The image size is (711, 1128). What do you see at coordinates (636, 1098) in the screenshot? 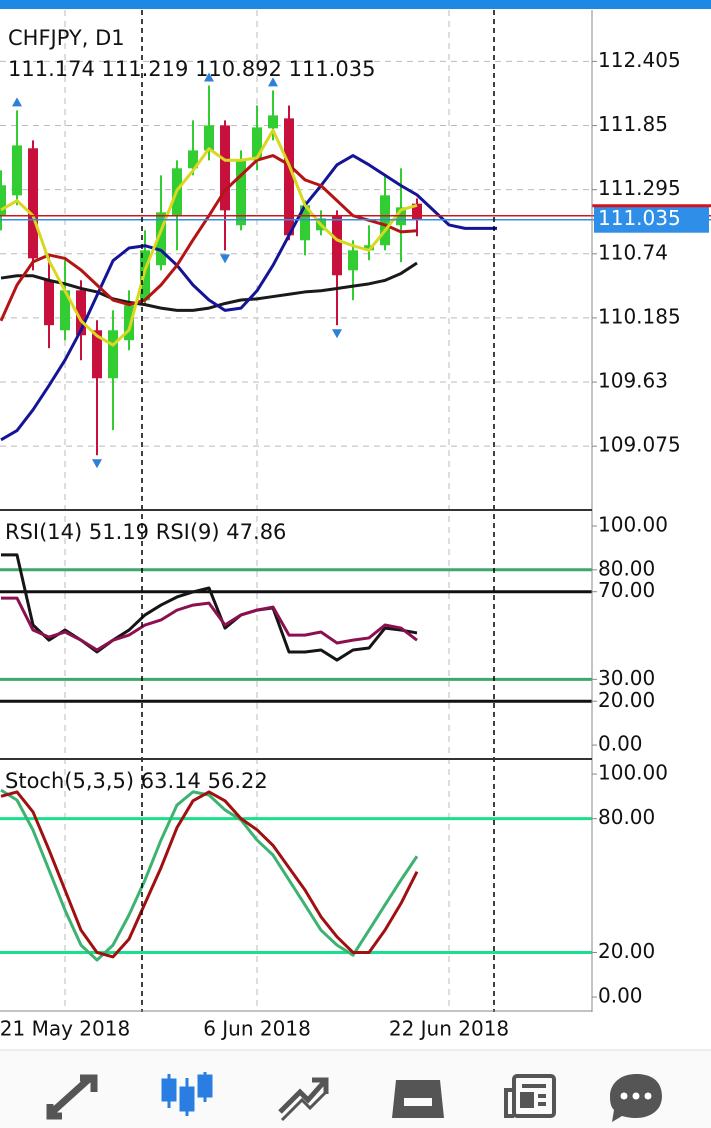
I see `nav-chat` at bounding box center [636, 1098].